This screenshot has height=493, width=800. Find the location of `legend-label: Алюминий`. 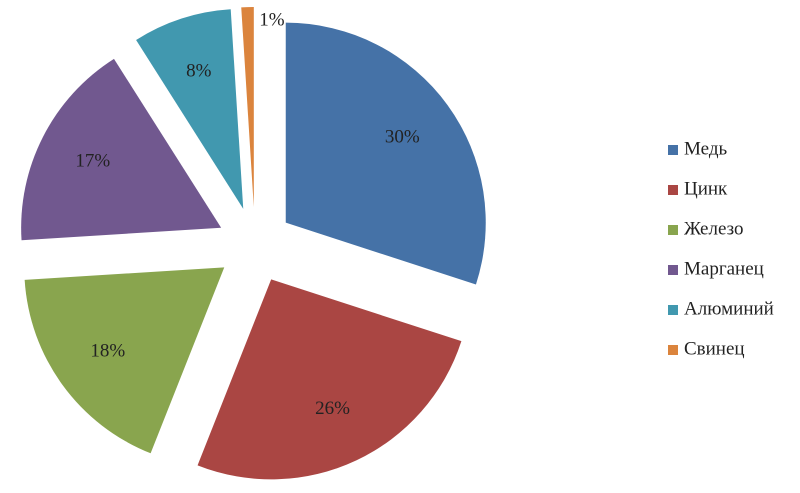

legend-label: Алюминий is located at coordinates (729, 308).